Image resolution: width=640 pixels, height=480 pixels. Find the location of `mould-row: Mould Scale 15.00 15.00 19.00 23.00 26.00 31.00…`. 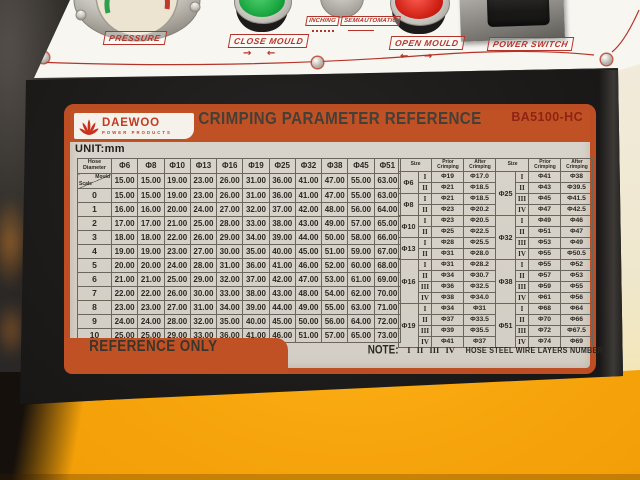

mould-row: Mould Scale 15.00 15.00 19.00 23.00 26.00 31.00… is located at coordinates (239, 181).